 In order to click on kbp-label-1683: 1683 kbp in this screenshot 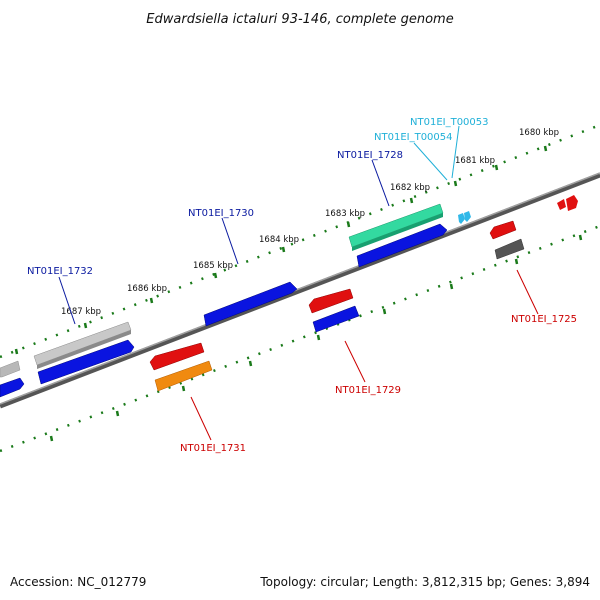, I will do `click(345, 214)`.